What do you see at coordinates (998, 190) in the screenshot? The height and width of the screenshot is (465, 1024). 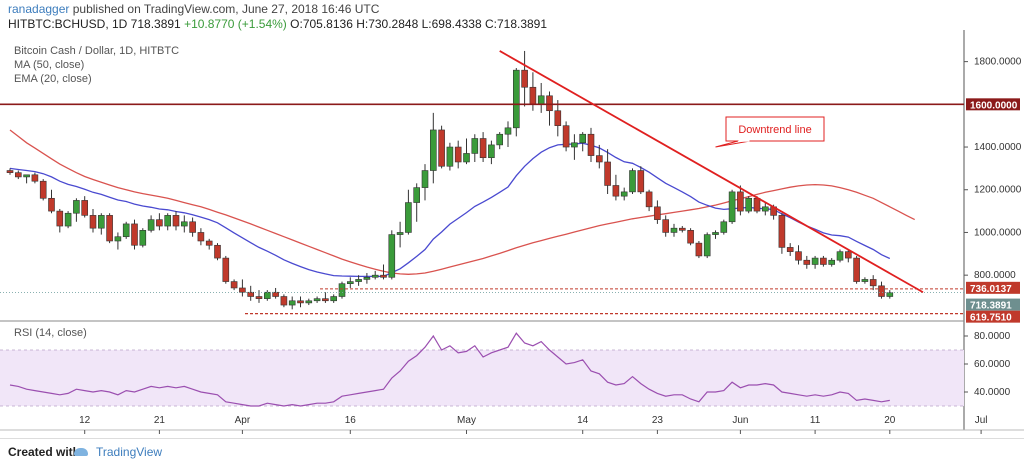 I see `y-tick-label: 1200.0000` at bounding box center [998, 190].